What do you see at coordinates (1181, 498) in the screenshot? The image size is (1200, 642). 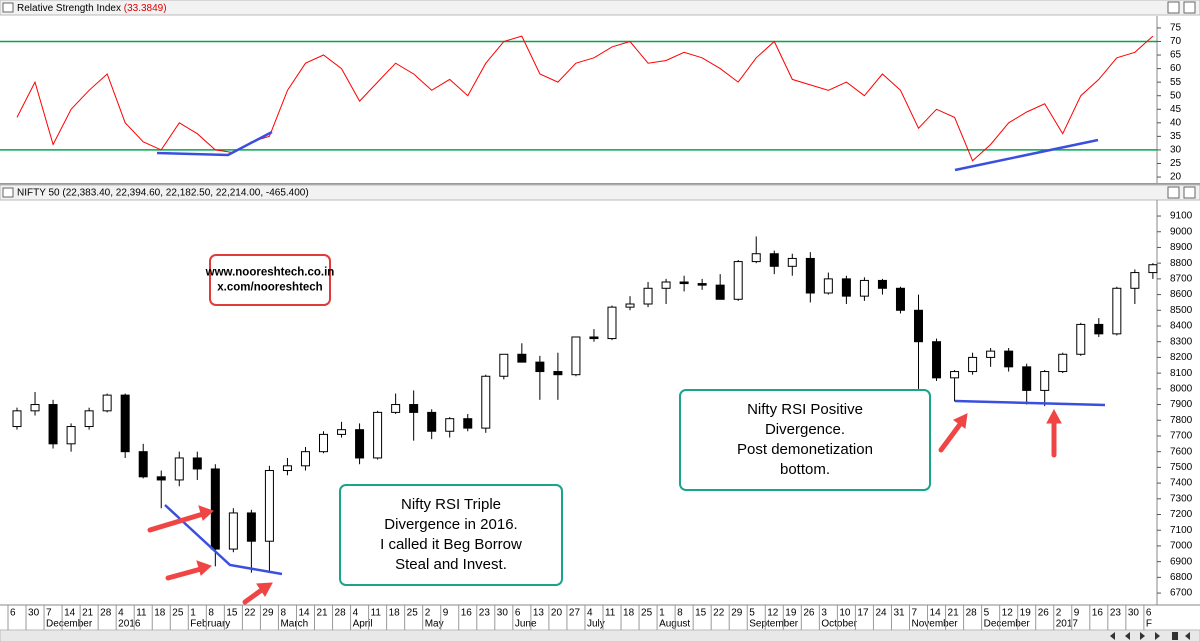 I see `y-tick-label: 7300` at bounding box center [1181, 498].